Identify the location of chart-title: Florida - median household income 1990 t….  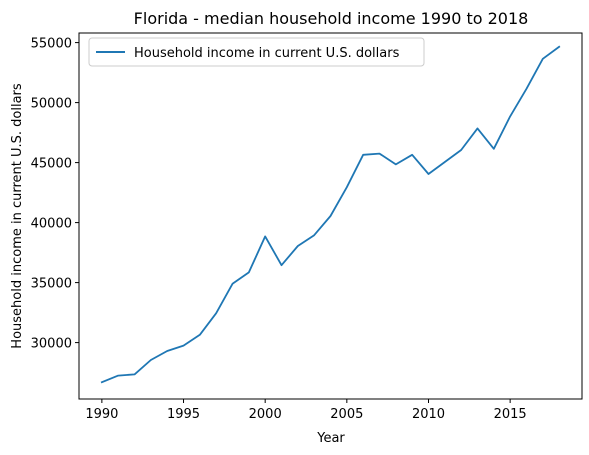
(331, 18).